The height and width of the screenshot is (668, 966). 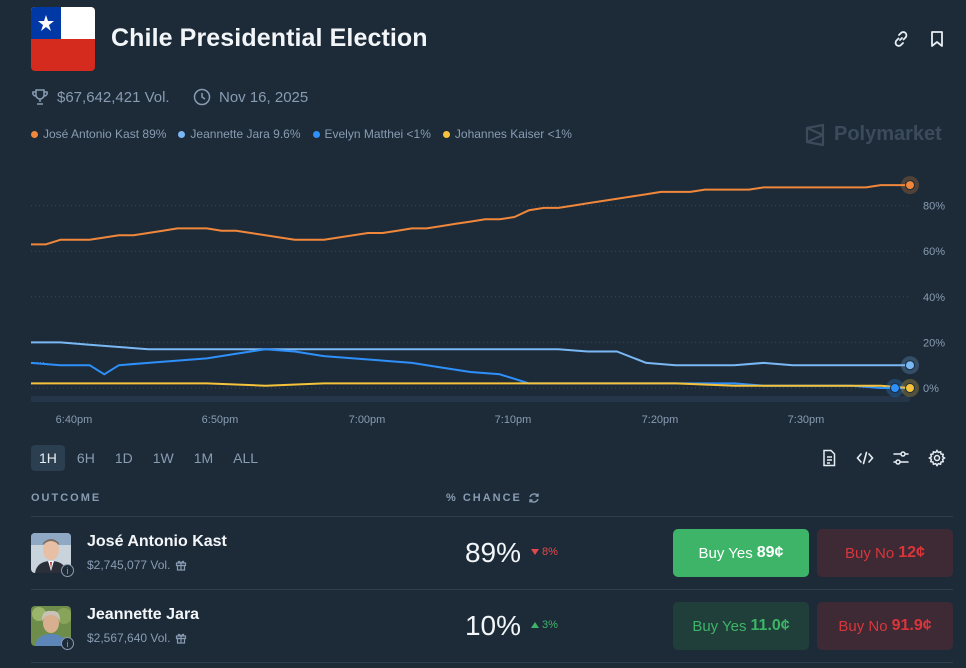 What do you see at coordinates (239, 134) in the screenshot?
I see `legend-item: Jeannette Jara 9.6%` at bounding box center [239, 134].